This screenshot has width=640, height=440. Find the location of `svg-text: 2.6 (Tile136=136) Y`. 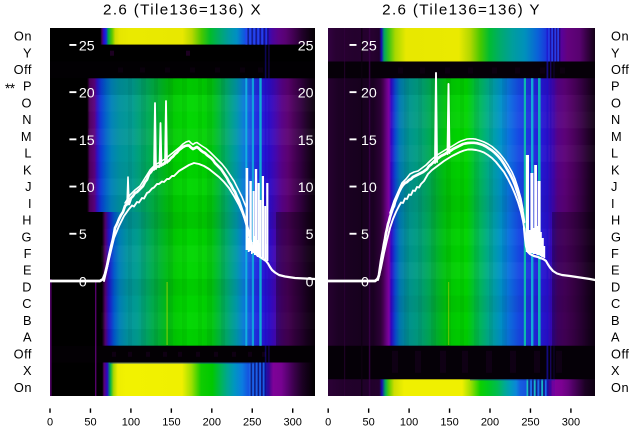

svg-text: 2.6 (Tile136=136) Y is located at coordinates (461, 10).